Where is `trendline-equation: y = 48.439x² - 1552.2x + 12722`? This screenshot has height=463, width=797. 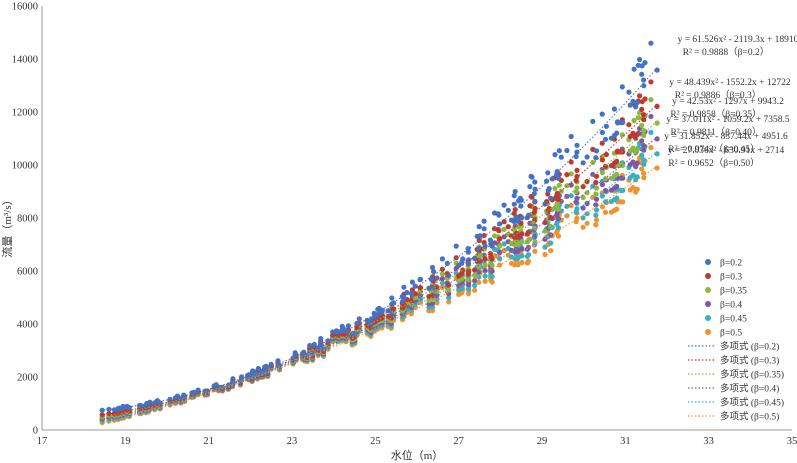
trendline-equation: y = 48.439x² - 1552.2x + 12722 is located at coordinates (729, 83).